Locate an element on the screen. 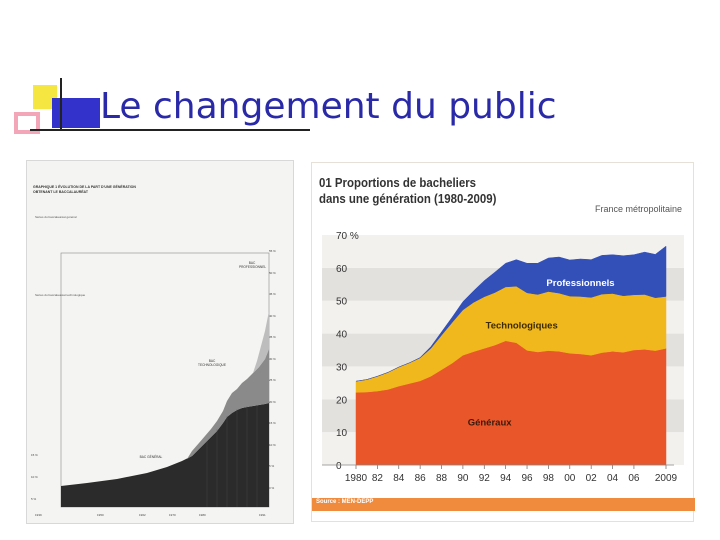  decor-vertical-line is located at coordinates (61, 104).